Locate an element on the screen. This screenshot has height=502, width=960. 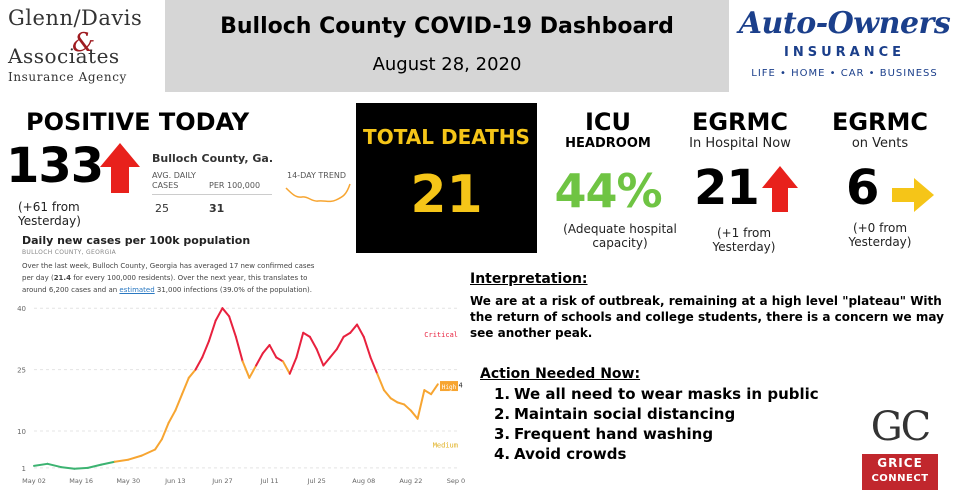
medium-label: Medium is located at coordinates (445, 445).